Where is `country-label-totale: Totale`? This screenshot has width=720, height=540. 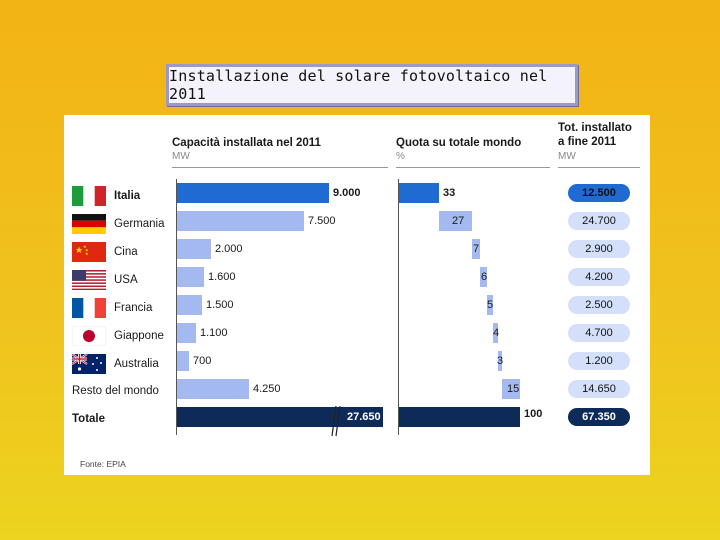
country-label-totale: Totale is located at coordinates (89, 419).